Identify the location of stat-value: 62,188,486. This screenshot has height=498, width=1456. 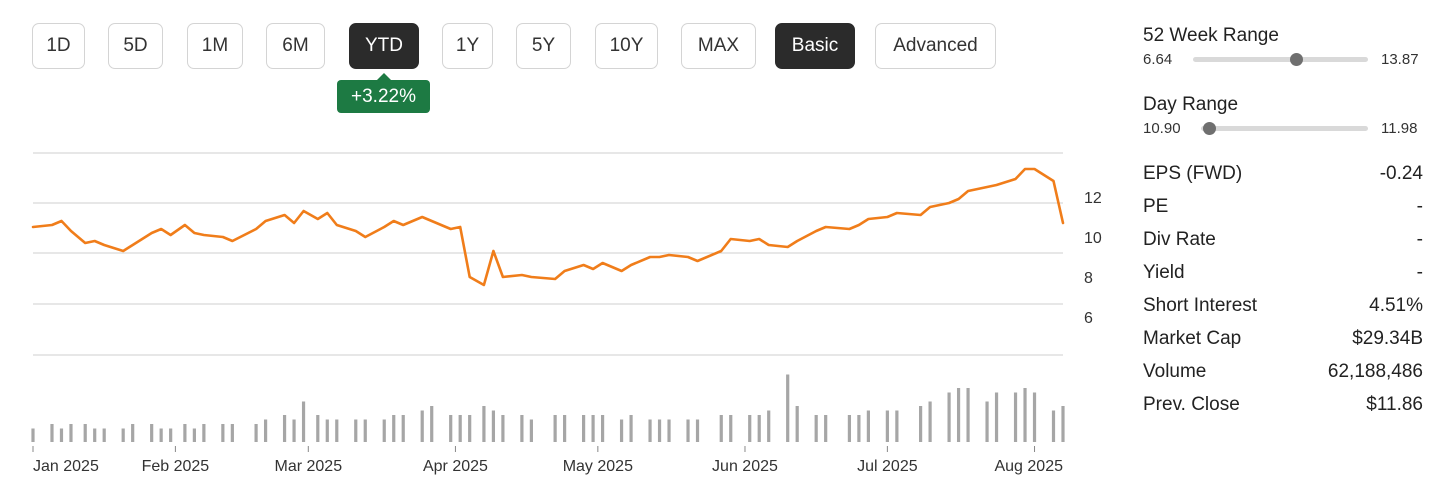
(1375, 371).